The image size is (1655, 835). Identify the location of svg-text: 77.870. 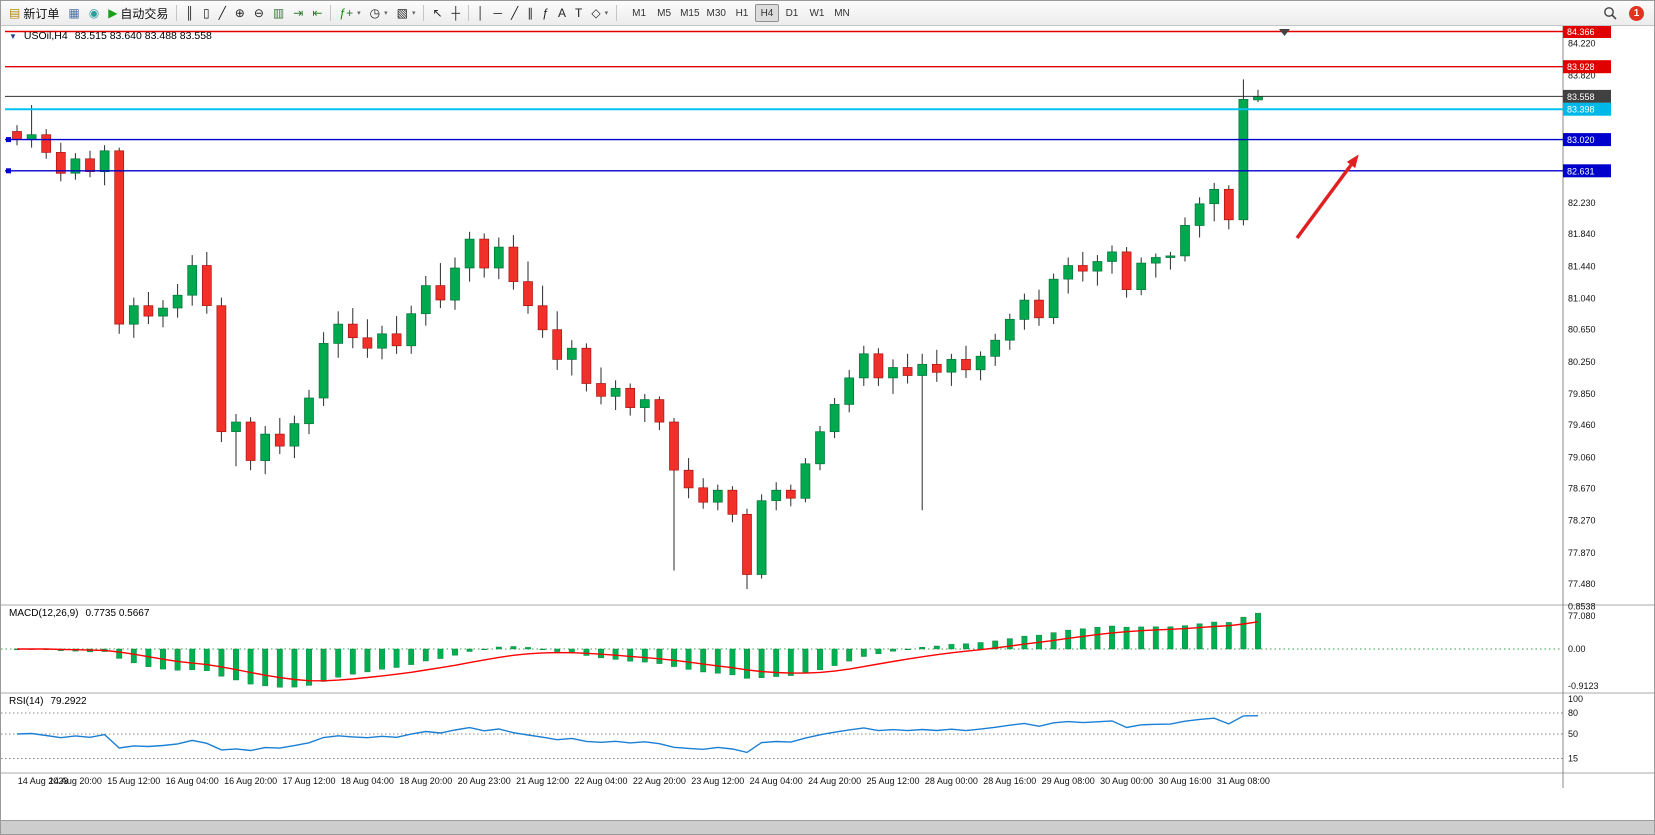
(1582, 553).